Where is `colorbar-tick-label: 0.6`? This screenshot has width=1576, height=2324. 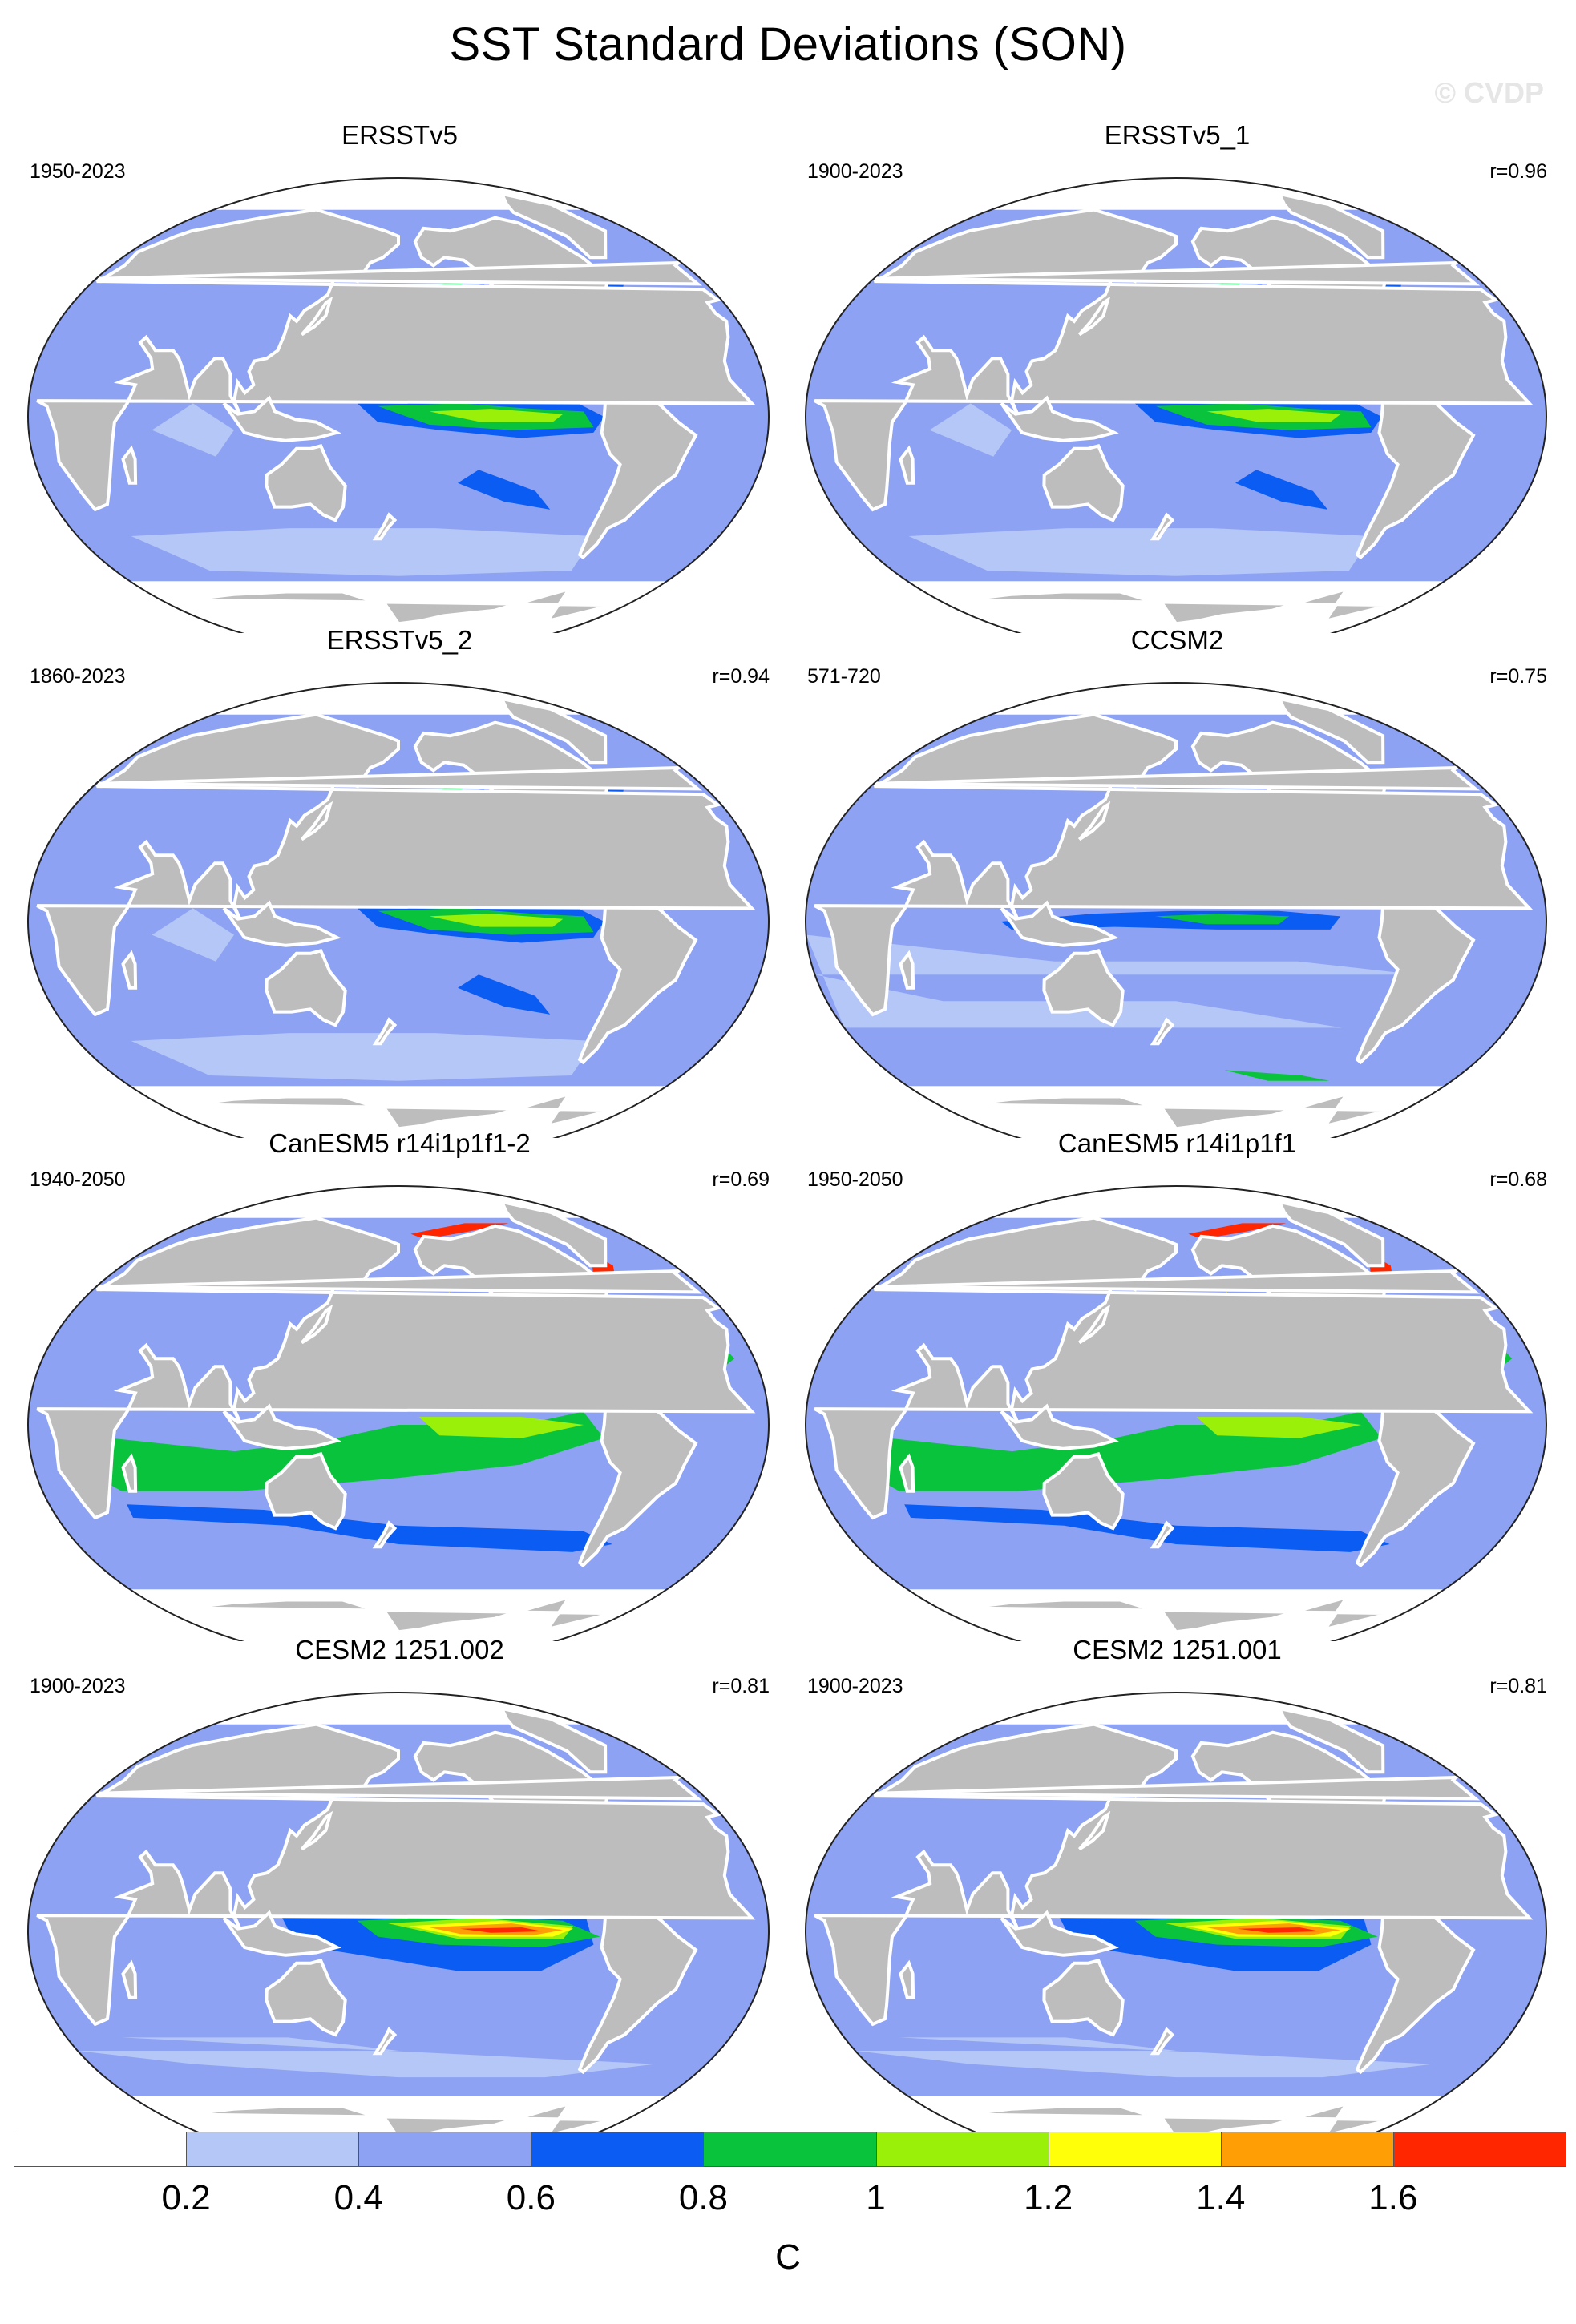
colorbar-tick-label: 0.6 is located at coordinates (531, 2197).